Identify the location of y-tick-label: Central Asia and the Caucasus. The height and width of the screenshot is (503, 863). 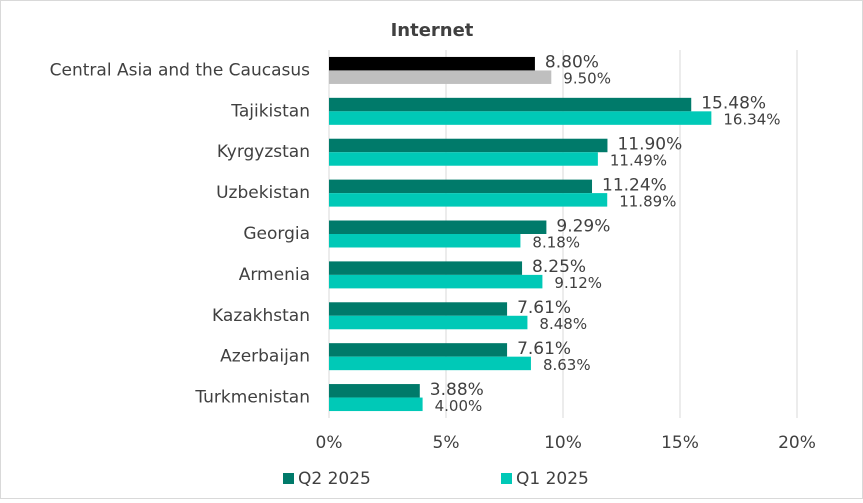
(180, 70).